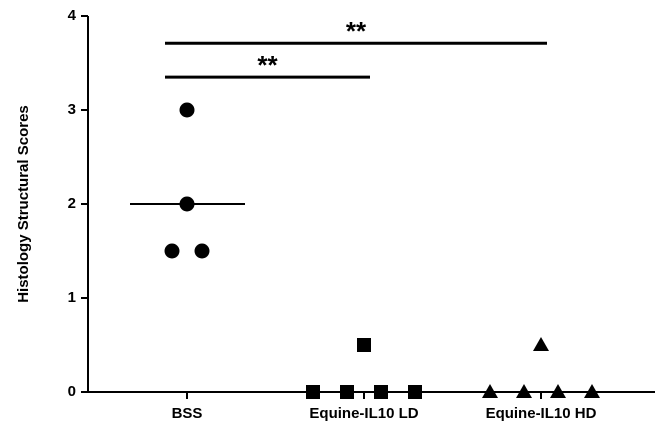  Describe the element at coordinates (363, 413) in the screenshot. I see `x-tick-label: Equine-IL10 LD` at that location.